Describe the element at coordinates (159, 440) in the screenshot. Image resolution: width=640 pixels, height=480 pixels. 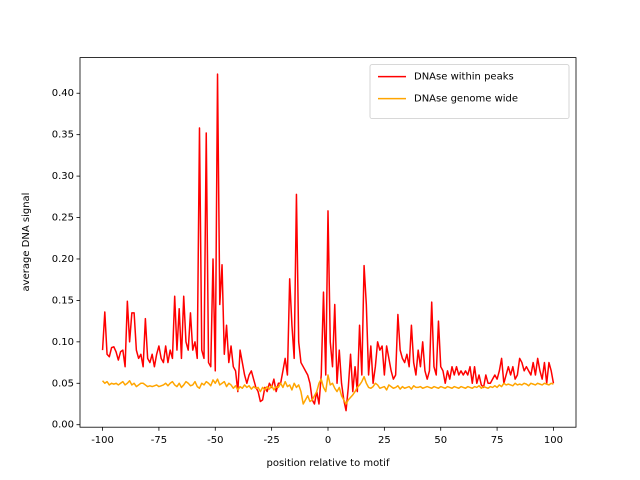
I see `x-tick-label: -75` at that location.